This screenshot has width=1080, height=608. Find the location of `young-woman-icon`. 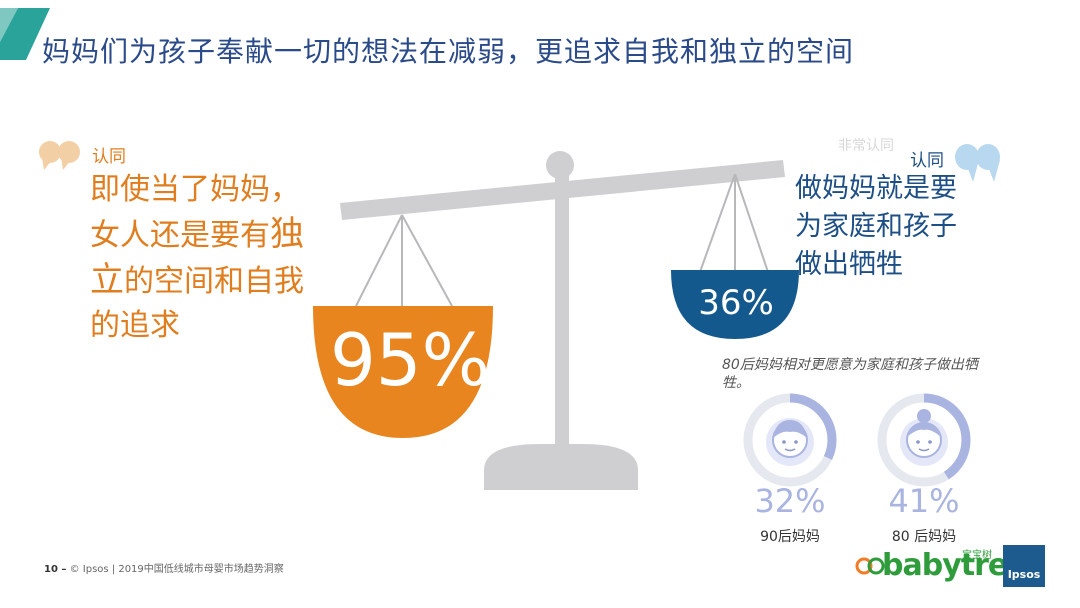

young-woman-icon is located at coordinates (790, 442).